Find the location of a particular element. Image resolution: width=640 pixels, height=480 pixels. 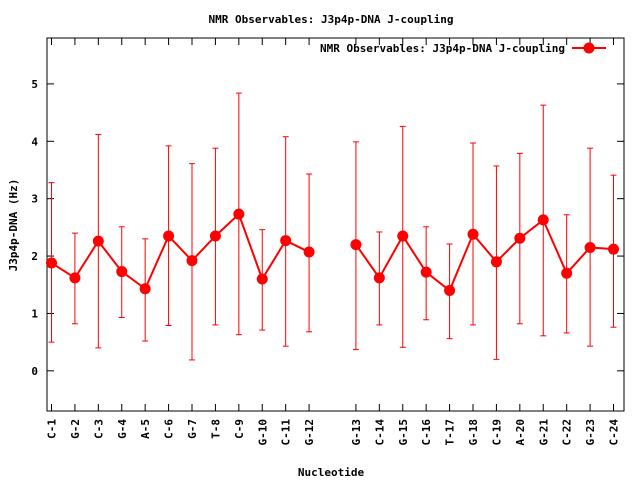

x-tick-label: C-3 is located at coordinates (98, 429).